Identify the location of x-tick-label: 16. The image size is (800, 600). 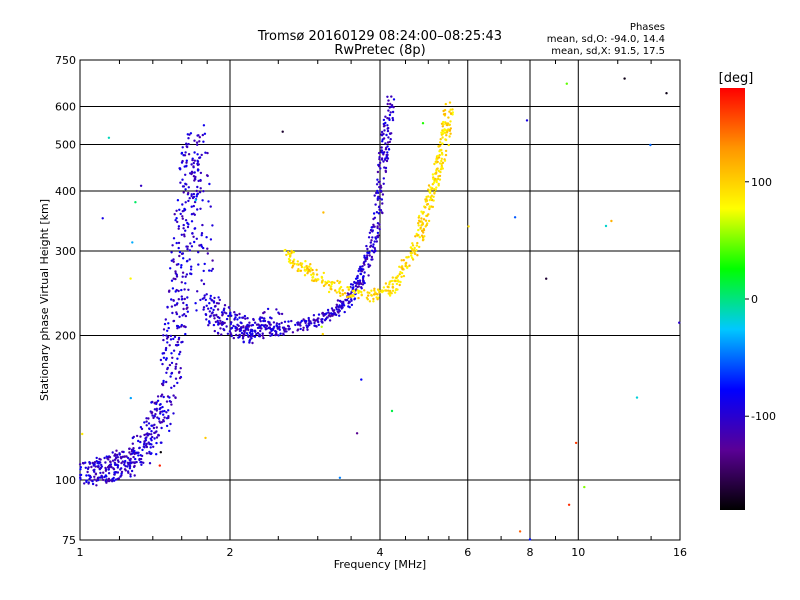
(680, 552).